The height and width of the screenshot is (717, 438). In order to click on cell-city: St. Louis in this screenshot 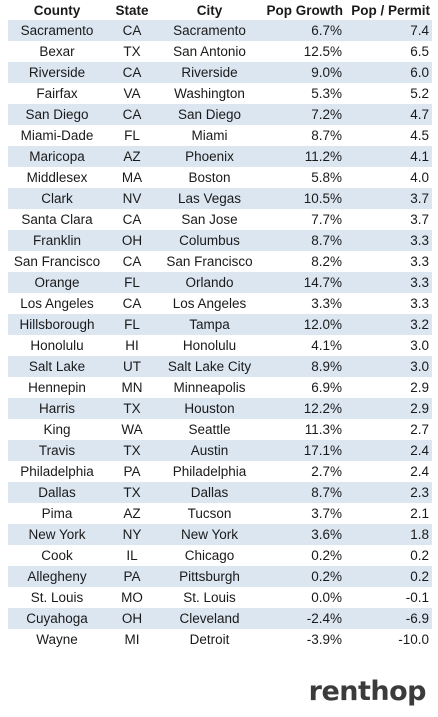, I will do `click(209, 597)`.